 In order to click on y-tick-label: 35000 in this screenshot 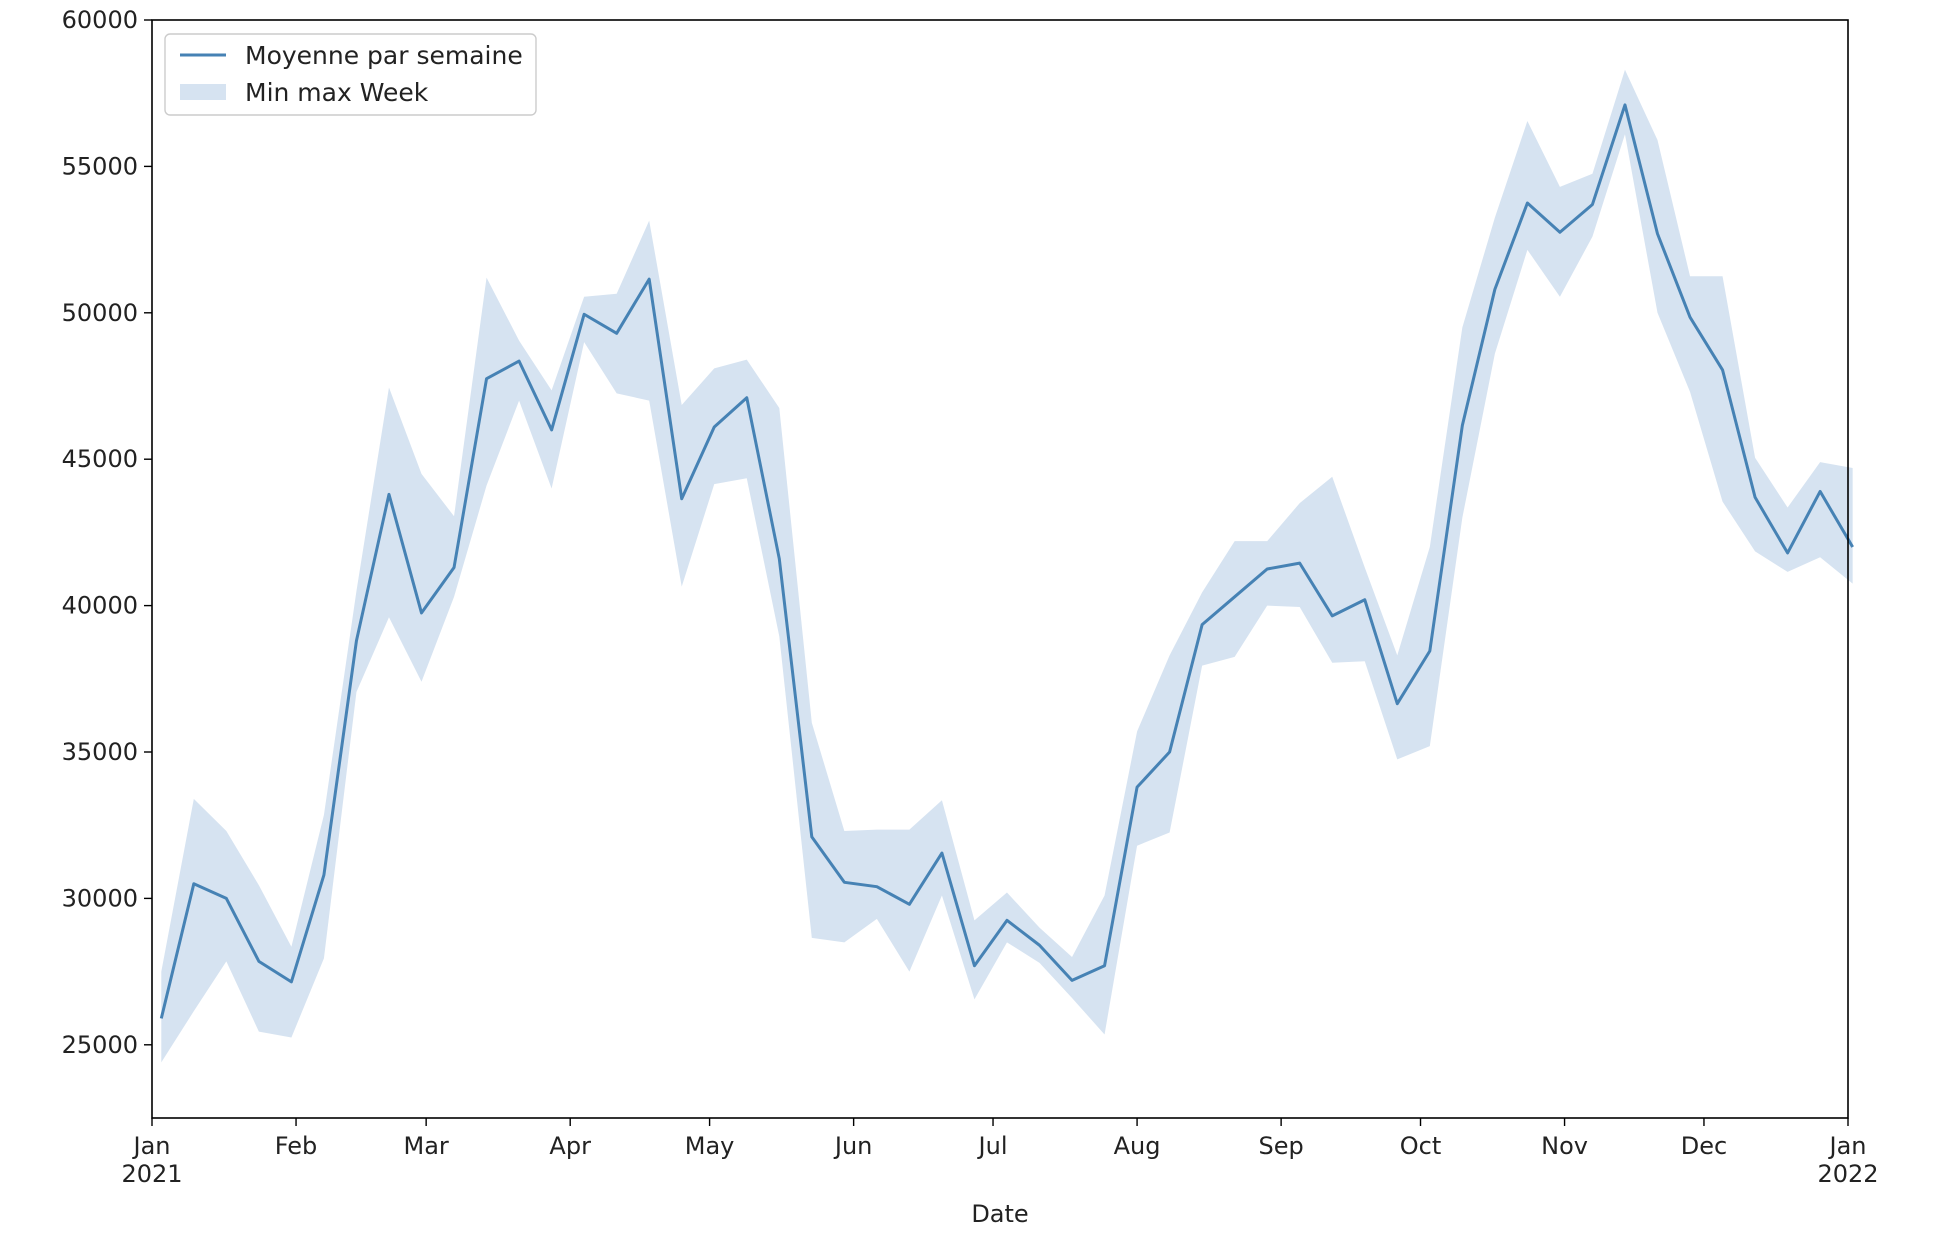, I will do `click(100, 752)`.